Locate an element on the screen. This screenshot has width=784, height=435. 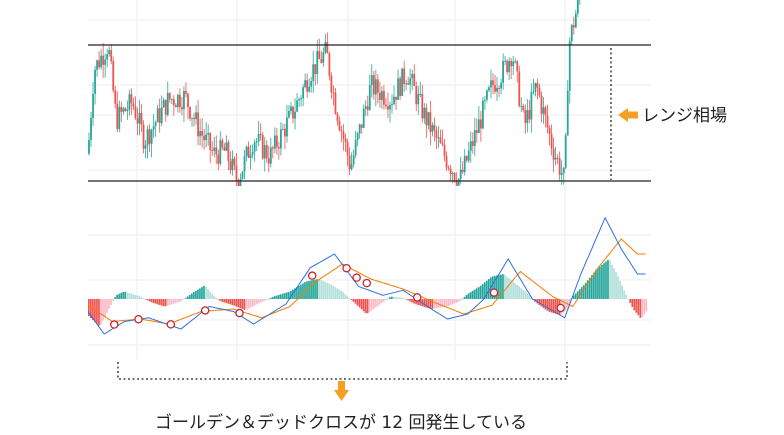
bottom-note: ゴールデン＆デッドクロスが 12 回発生している is located at coordinates (341, 422).